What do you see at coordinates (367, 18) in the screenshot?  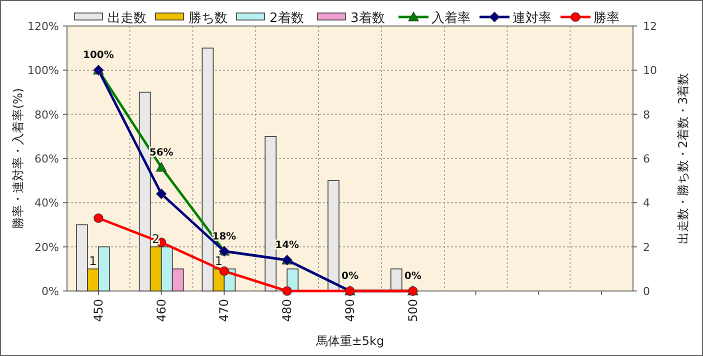 I see `legend-label: 3着数` at bounding box center [367, 18].